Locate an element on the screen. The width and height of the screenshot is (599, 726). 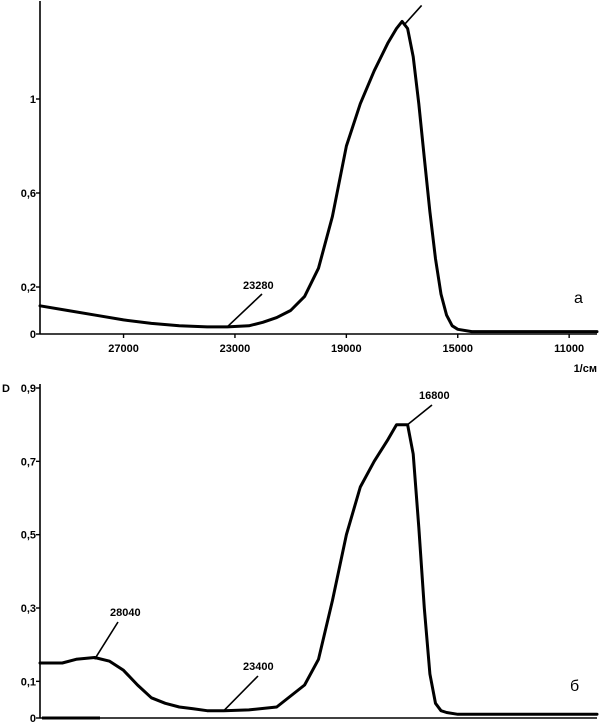
x-tick-label: 11000 is located at coordinates (569, 349).